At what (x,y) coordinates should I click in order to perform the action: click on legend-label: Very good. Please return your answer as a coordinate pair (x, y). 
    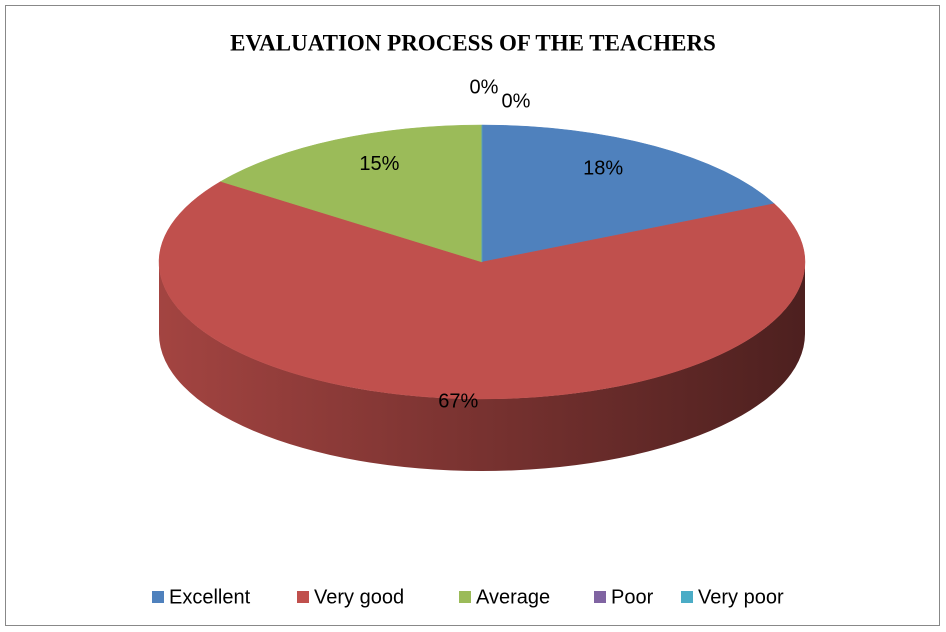
    Looking at the image, I should click on (359, 597).